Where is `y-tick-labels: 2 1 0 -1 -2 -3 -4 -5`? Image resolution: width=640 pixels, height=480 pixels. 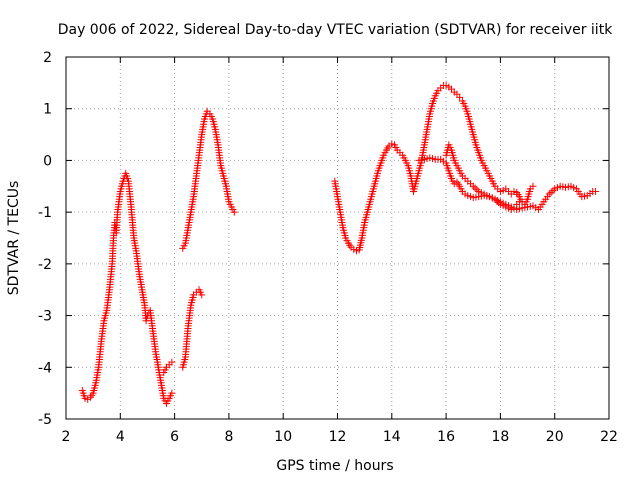 y-tick-labels: 2 1 0 -1 -2 -3 -4 -5 is located at coordinates (45, 239).